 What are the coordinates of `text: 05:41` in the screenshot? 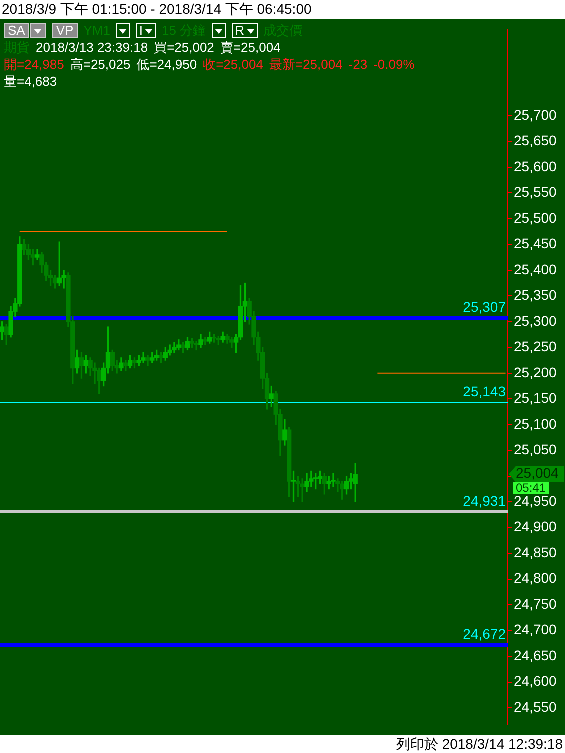 It's located at (531, 488).